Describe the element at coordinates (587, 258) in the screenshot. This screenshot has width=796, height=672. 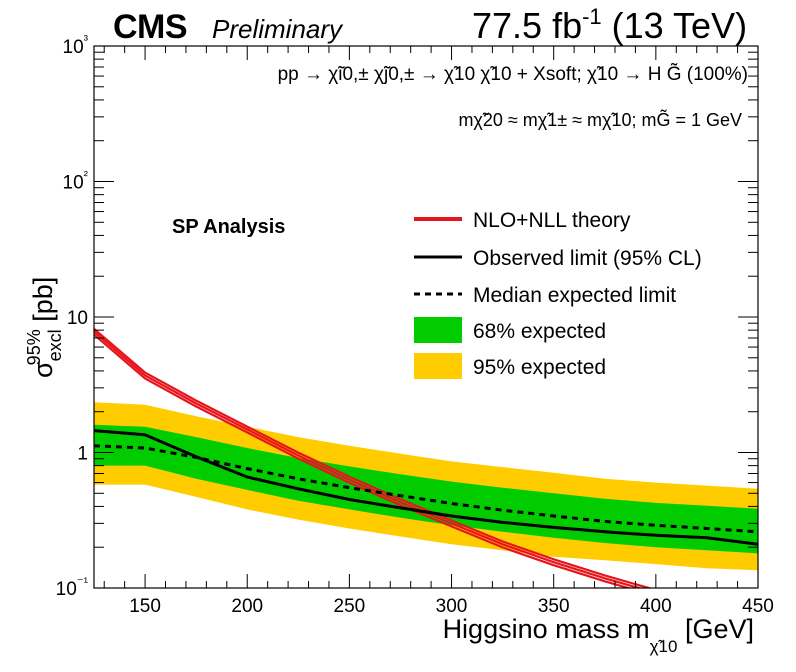
I see `legend-observed-label: Observed limit (95% CL)` at that location.